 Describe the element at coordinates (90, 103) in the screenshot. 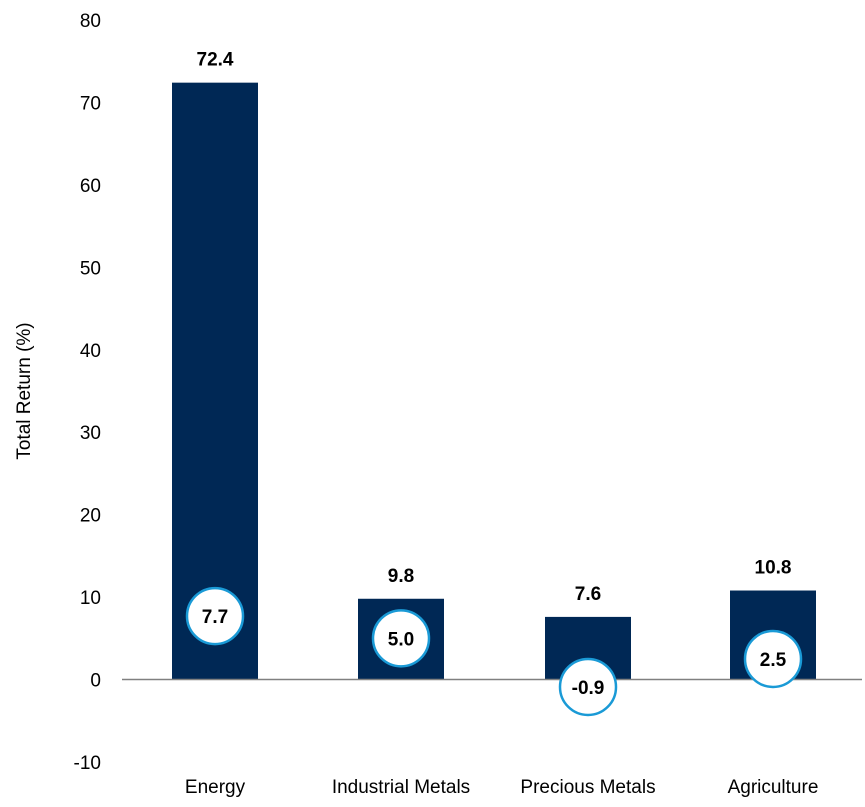

I see `y-tick-label: 70` at that location.